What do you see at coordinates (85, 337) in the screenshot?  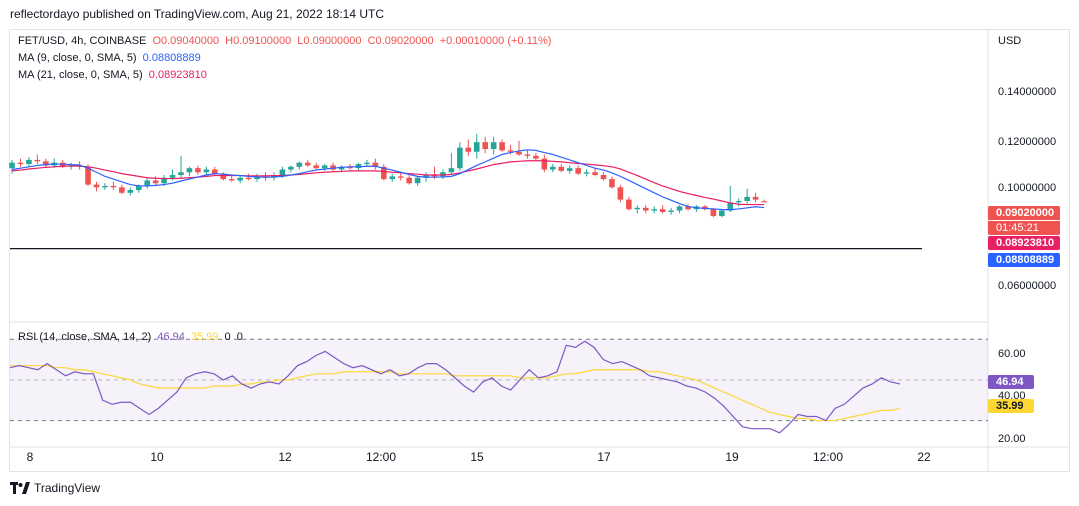 I see `rsi-label: RSI (14, close, SMA, 14, 2)` at bounding box center [85, 337].